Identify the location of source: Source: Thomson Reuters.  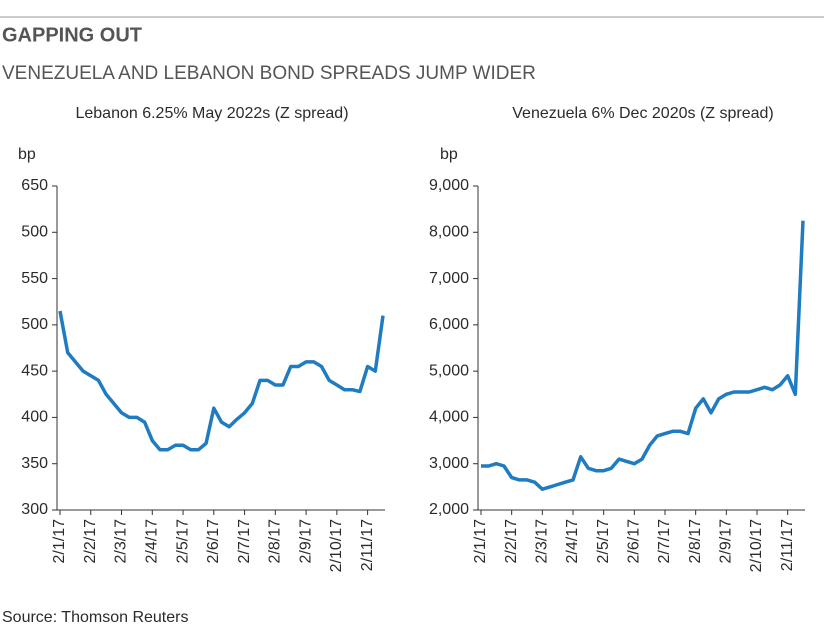
(95, 617).